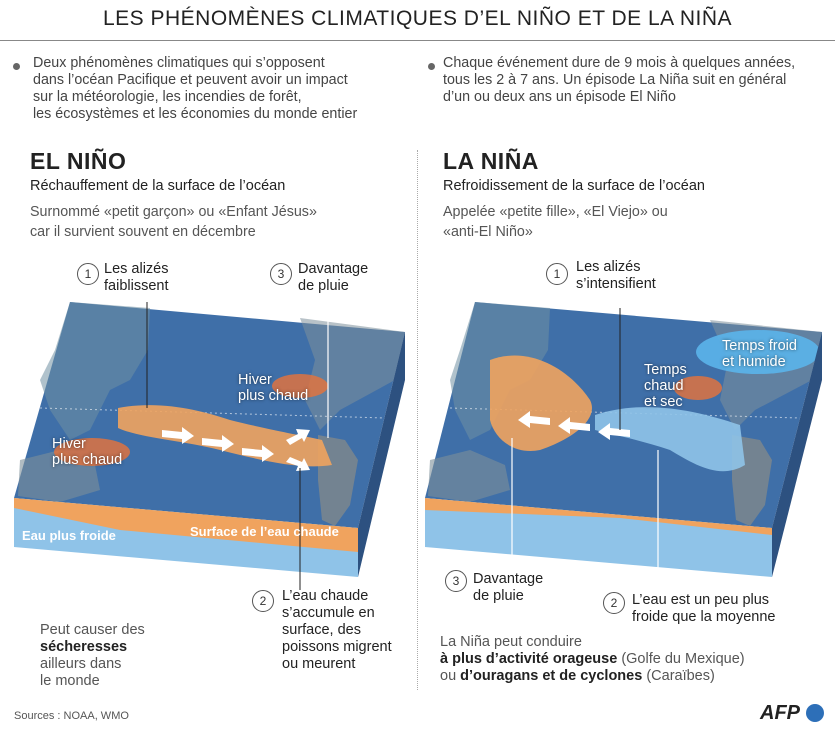  What do you see at coordinates (352, 374) in the screenshot?
I see `north-america-landmass` at bounding box center [352, 374].